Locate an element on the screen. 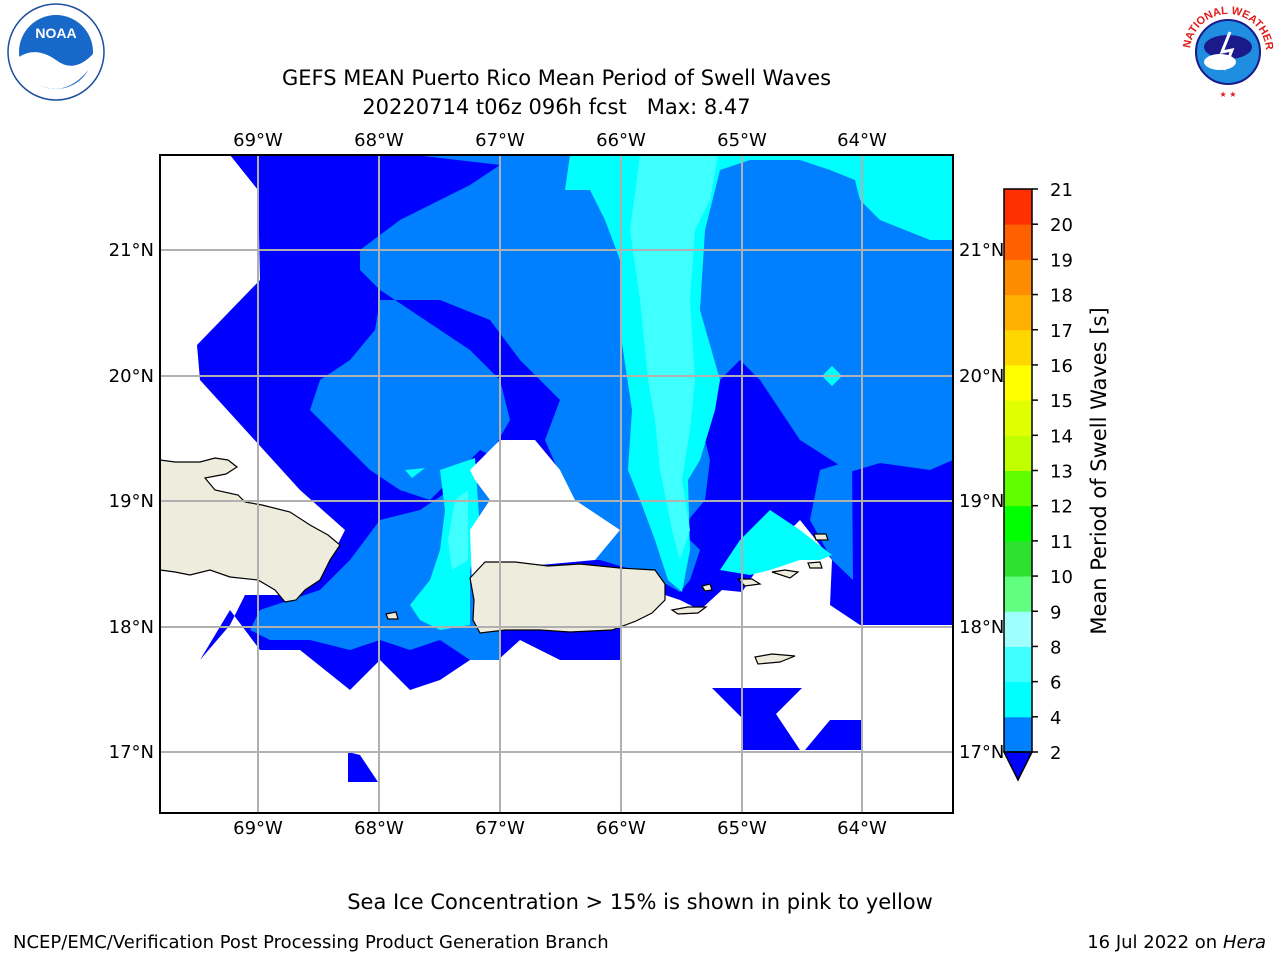 This screenshot has width=1280, height=960. lat-label-right: 18°N is located at coordinates (981, 627).